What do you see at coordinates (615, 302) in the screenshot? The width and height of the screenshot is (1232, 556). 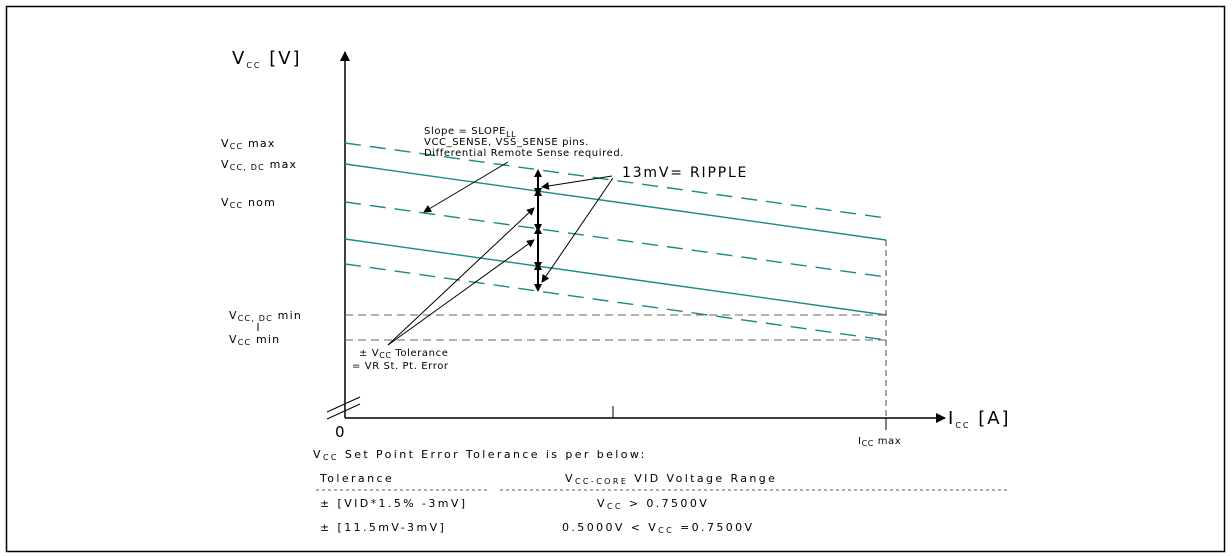 I see `vcc-min-dashed-line` at bounding box center [615, 302].